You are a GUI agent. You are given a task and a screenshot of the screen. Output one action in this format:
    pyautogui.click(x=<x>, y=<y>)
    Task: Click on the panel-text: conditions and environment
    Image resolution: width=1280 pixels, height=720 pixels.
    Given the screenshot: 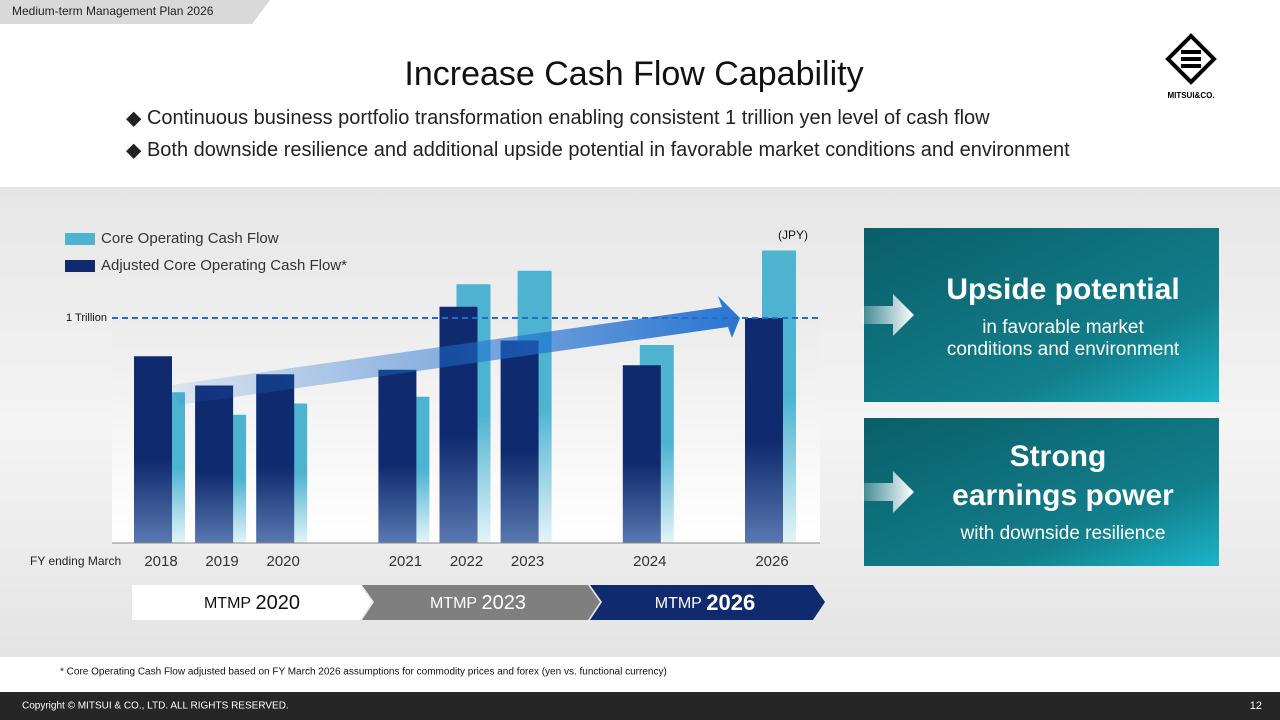 What is the action you would take?
    pyautogui.click(x=1063, y=349)
    